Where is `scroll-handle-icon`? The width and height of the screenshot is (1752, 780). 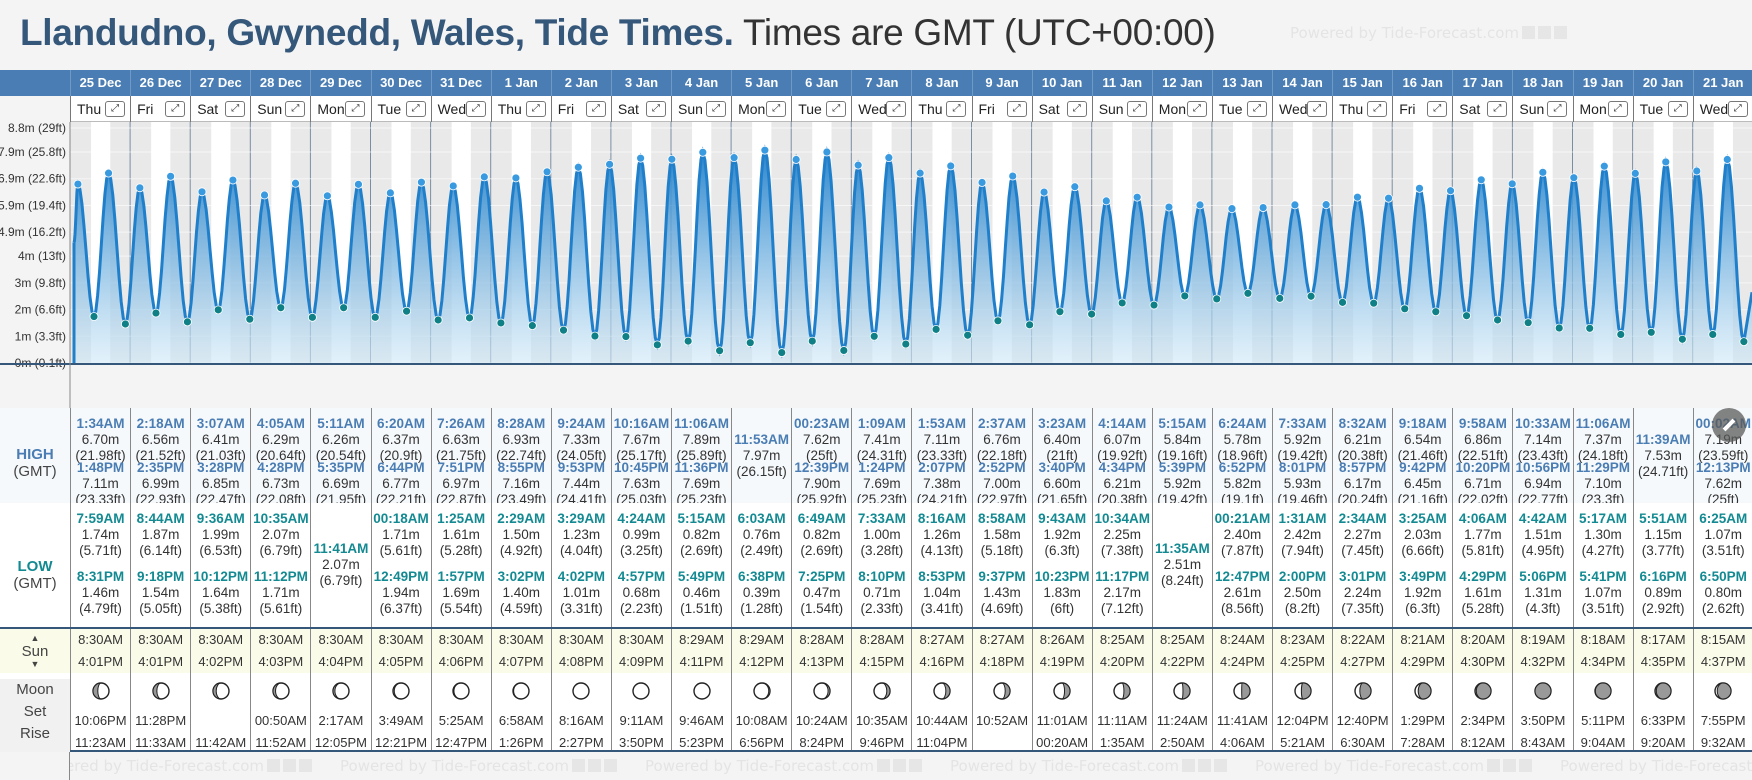 scroll-handle-icon is located at coordinates (1729, 425).